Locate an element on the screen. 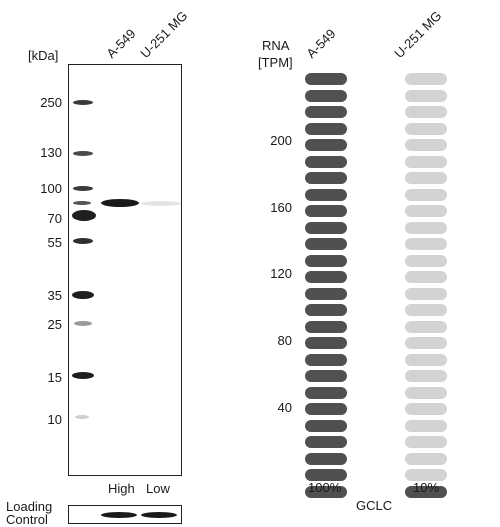 The height and width of the screenshot is (527, 500). kda-unit-label: [kDa] is located at coordinates (43, 55).